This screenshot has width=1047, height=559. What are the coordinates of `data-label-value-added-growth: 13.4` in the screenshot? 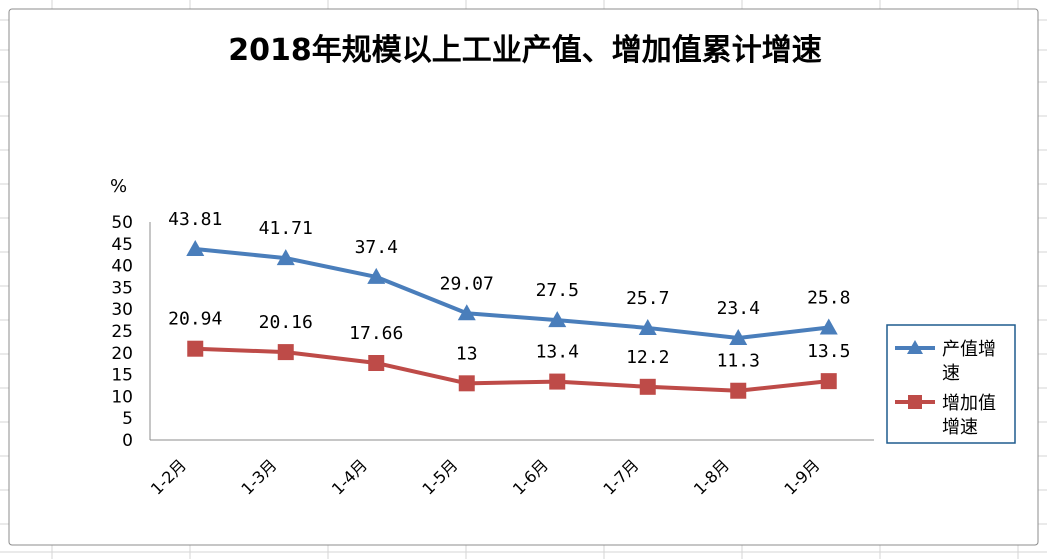 It's located at (557, 352).